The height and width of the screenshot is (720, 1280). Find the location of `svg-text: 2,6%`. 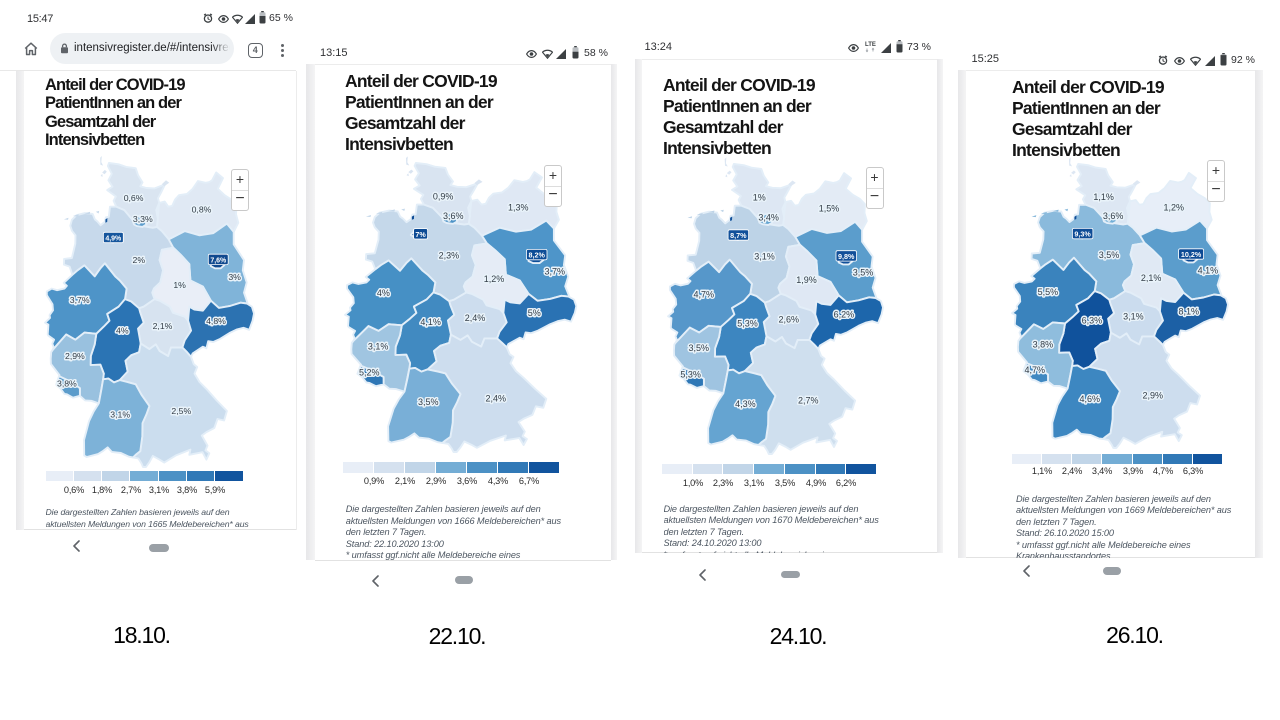

svg-text: 2,6% is located at coordinates (789, 320).